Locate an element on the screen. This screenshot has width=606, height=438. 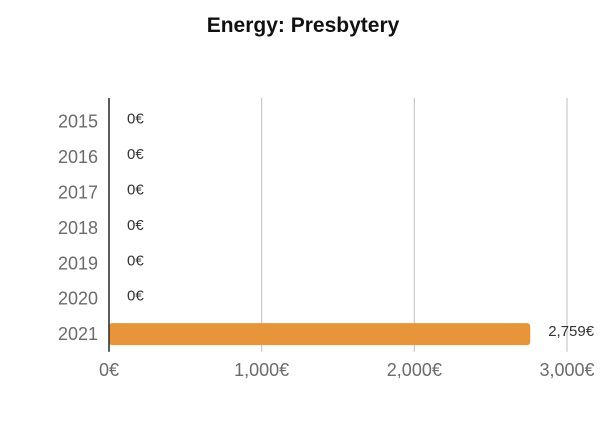
x-tick-label: 2,000€ is located at coordinates (414, 370).